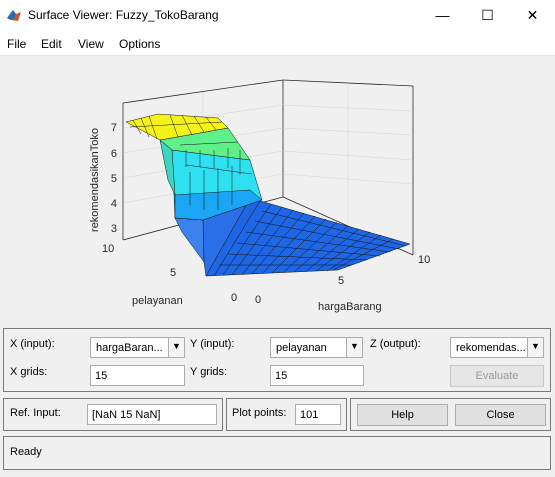  What do you see at coordinates (209, 372) in the screenshot?
I see `y-grids-label: Y grids:` at bounding box center [209, 372].